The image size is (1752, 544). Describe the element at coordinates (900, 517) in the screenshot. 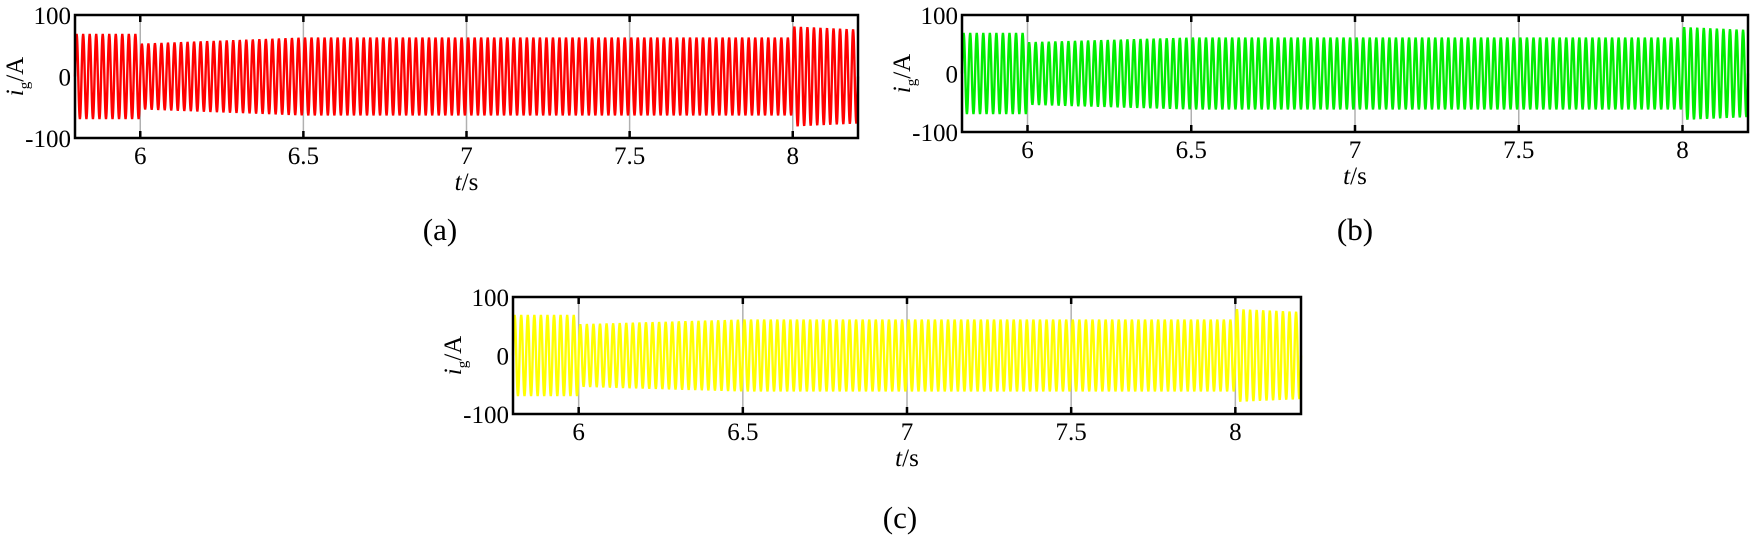

I see `panel-caption: (c)` at that location.